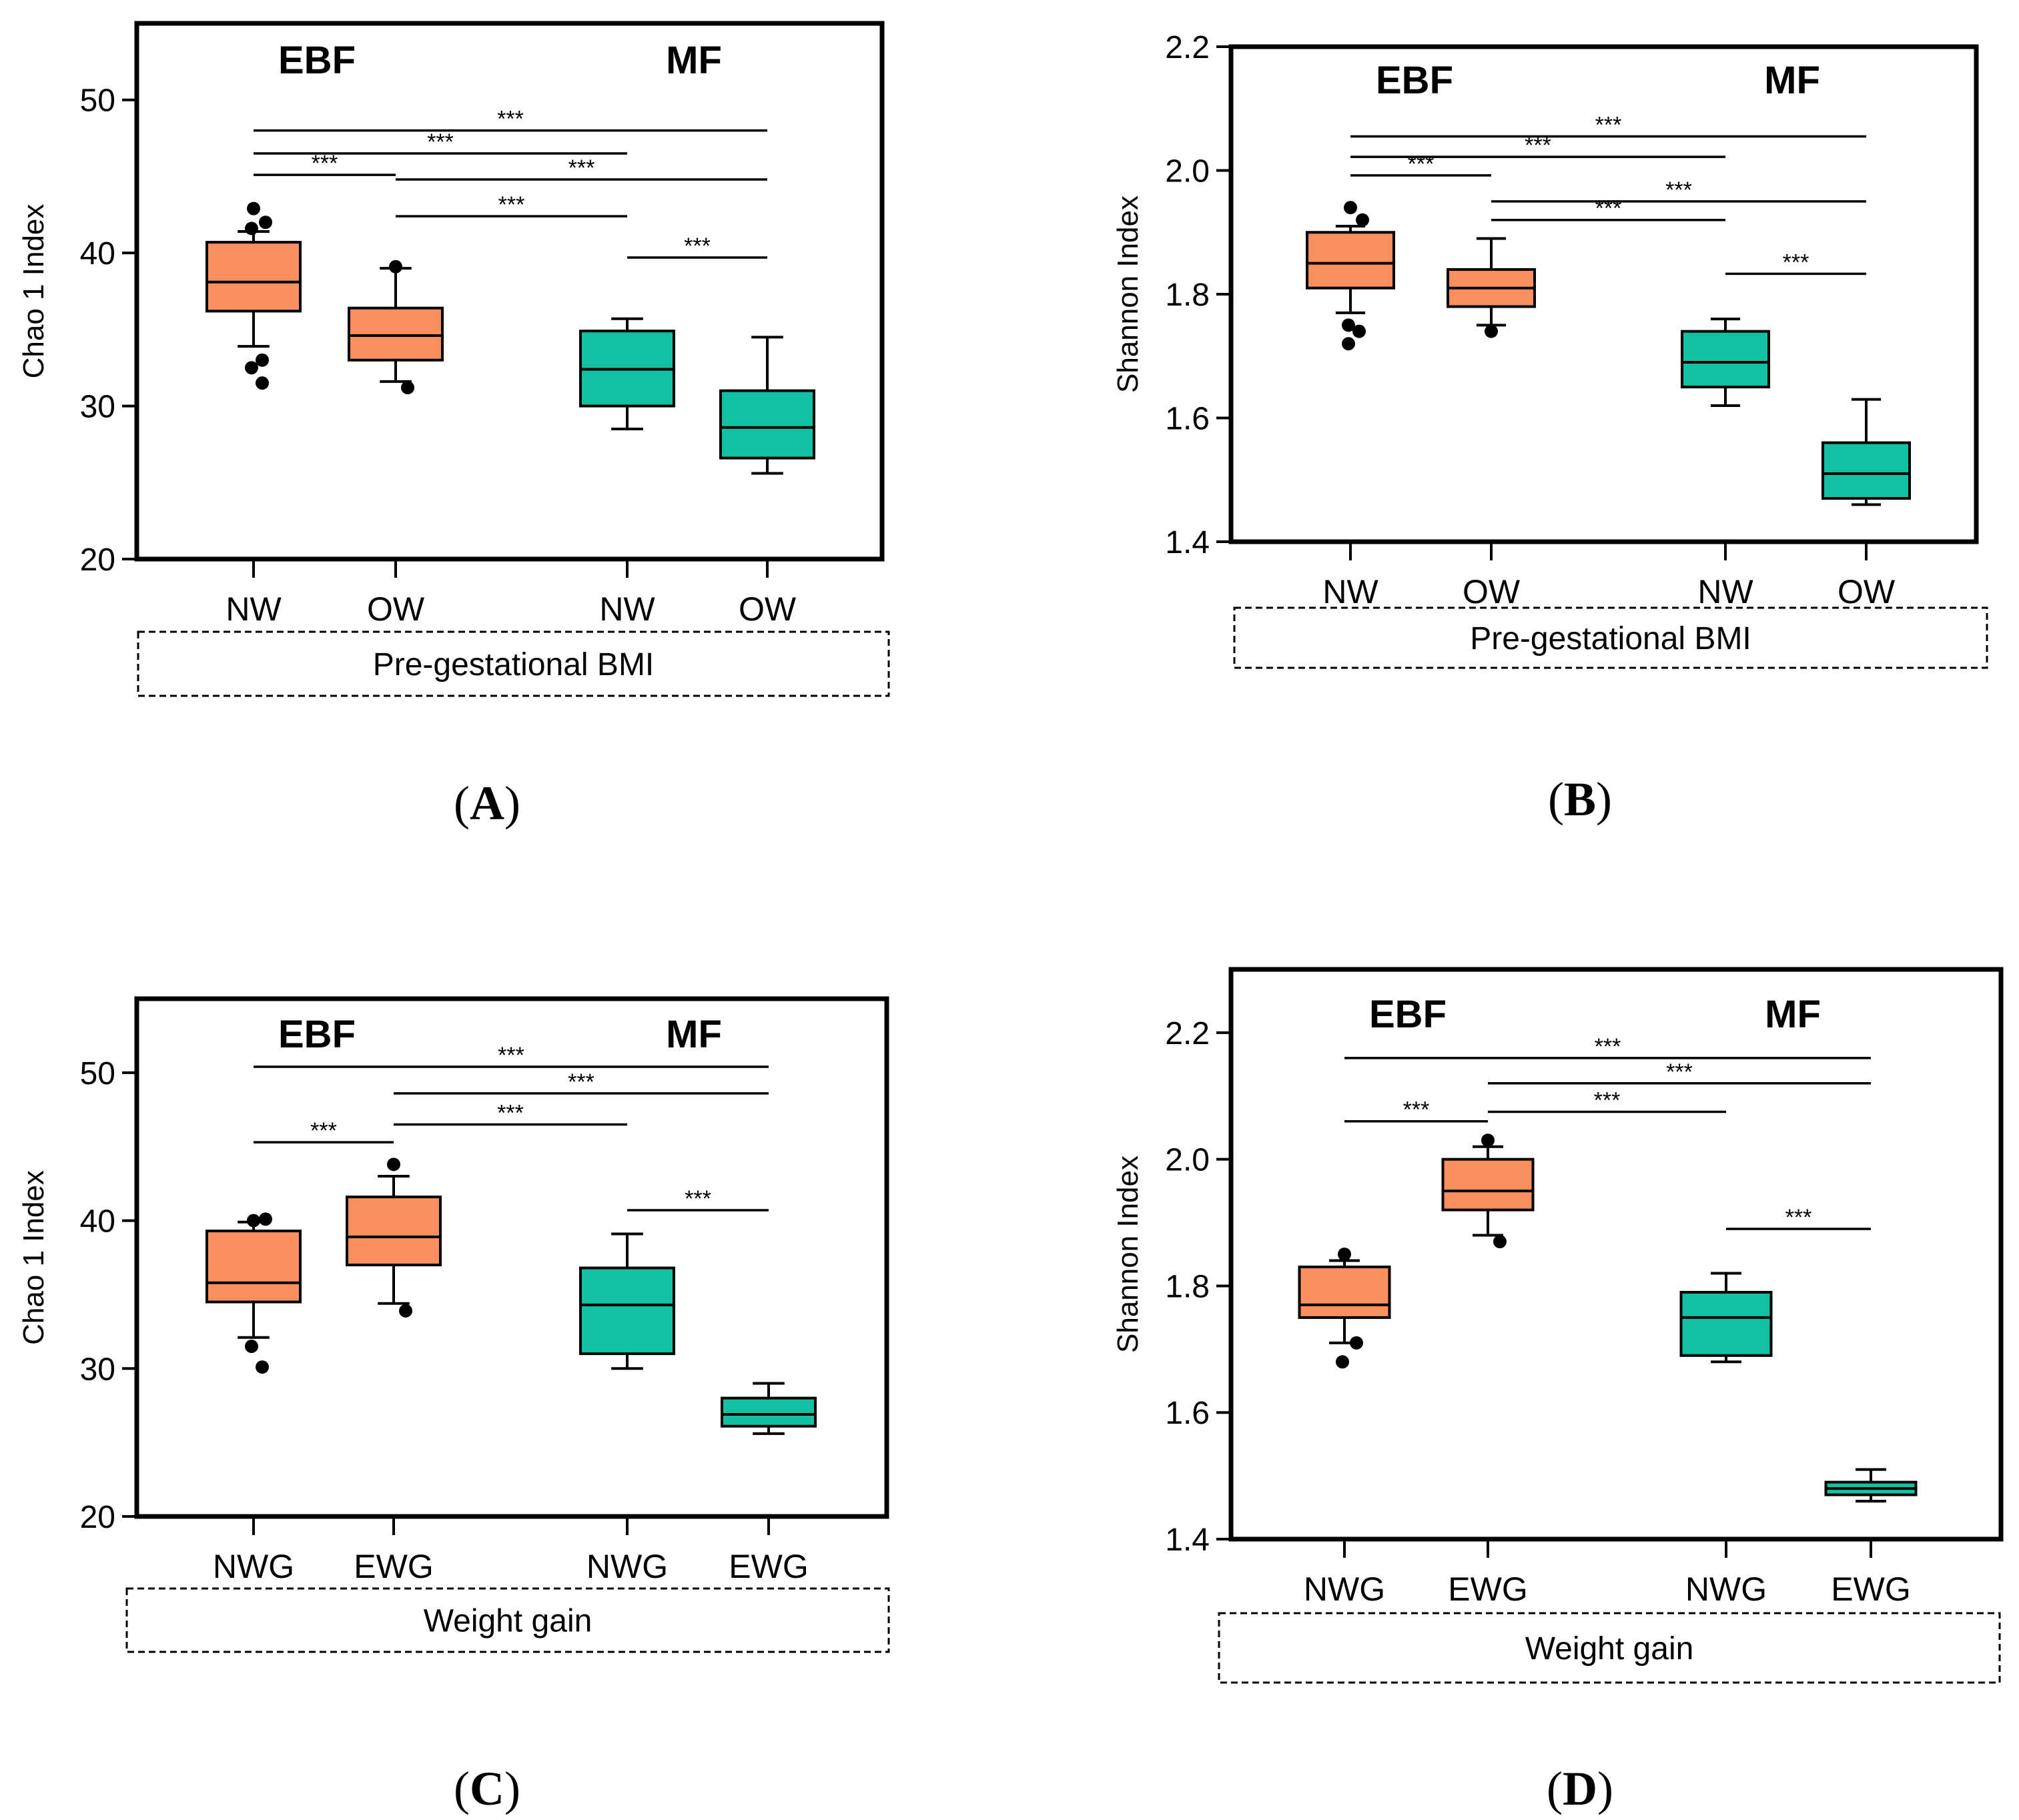 Image resolution: width=2019 pixels, height=1820 pixels. I want to click on panel-letter: D, so click(1580, 1788).